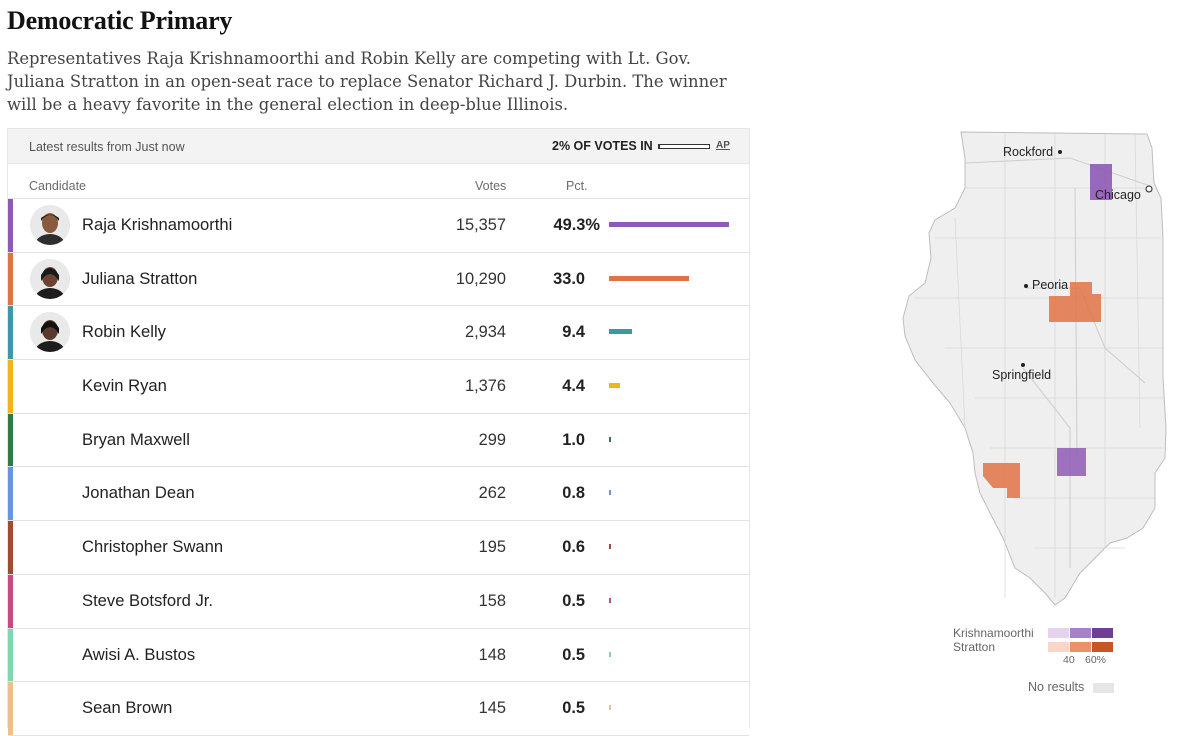 This screenshot has height=736, width=1200. I want to click on highways, so click(1057, 362).